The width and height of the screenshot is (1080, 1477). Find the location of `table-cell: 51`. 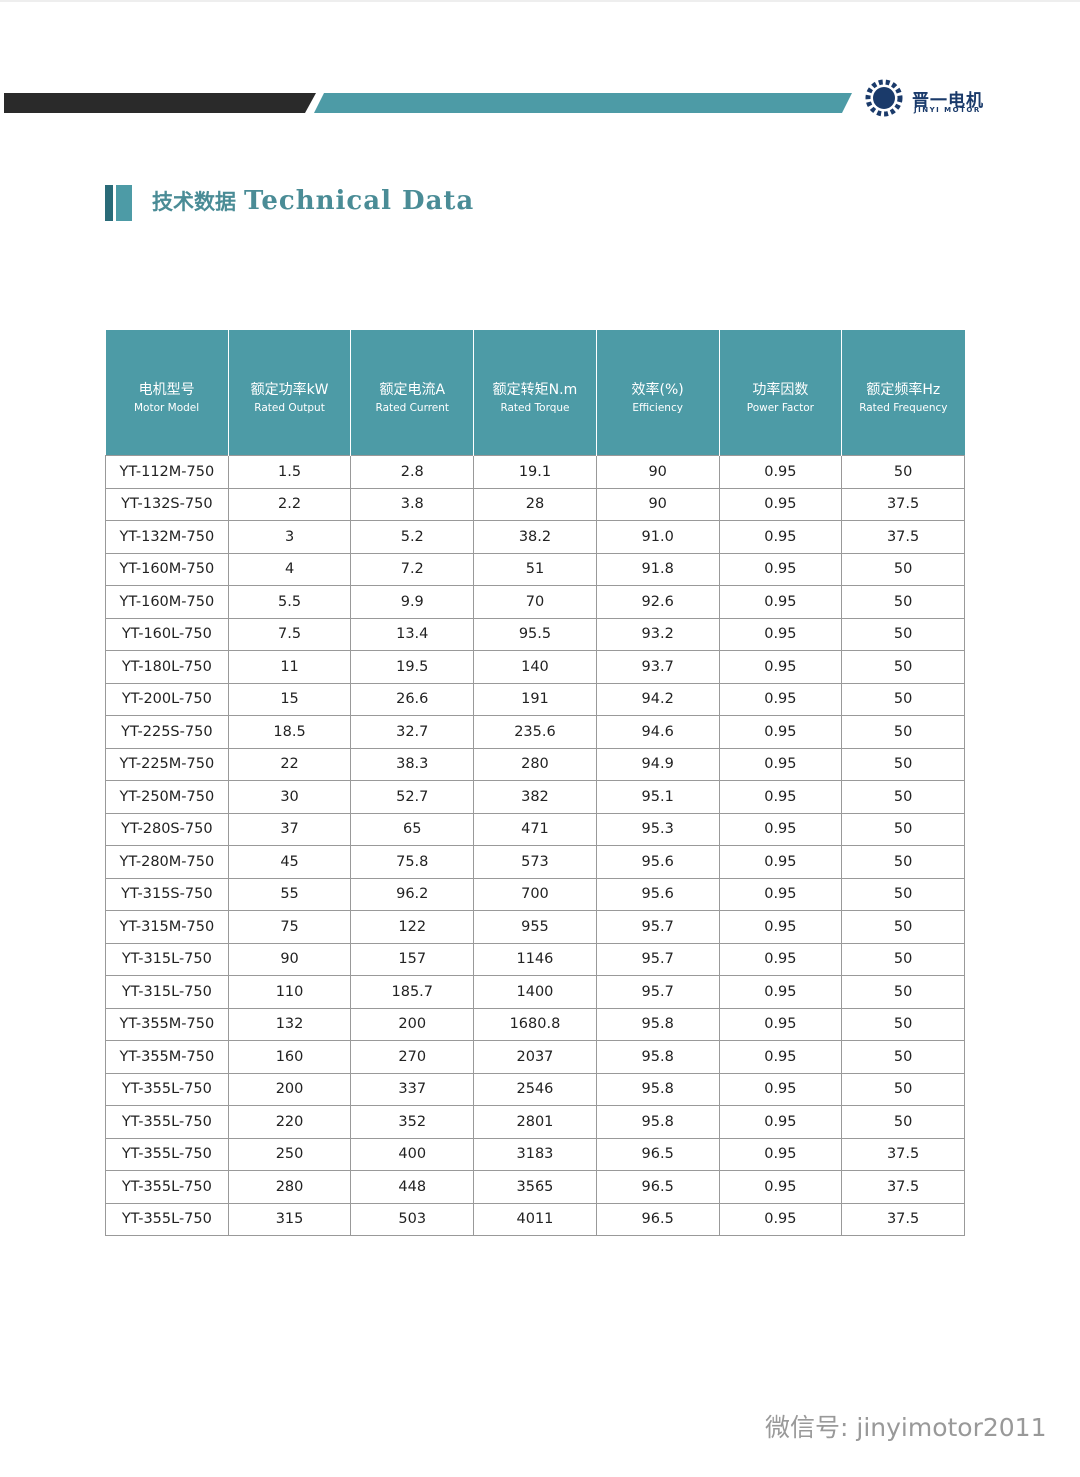

table-cell: 51 is located at coordinates (535, 569).